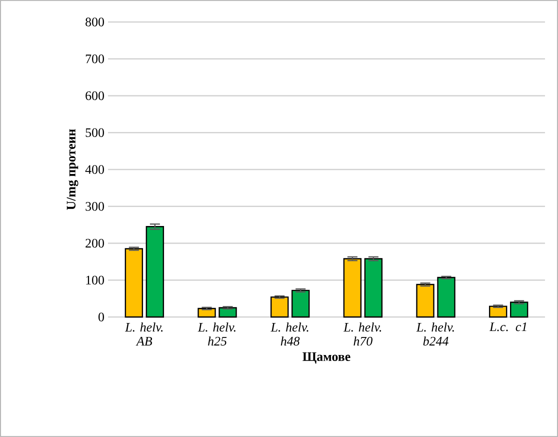  What do you see at coordinates (95, 59) in the screenshot?
I see `y-tick-label: 700` at bounding box center [95, 59].